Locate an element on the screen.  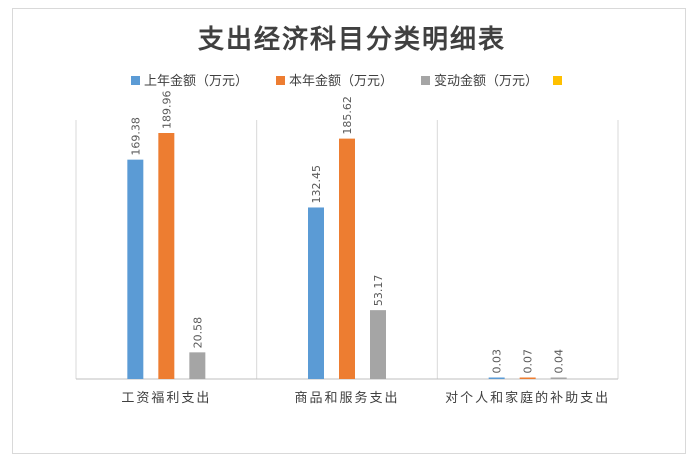
data-label: 0.04 is located at coordinates (559, 361).